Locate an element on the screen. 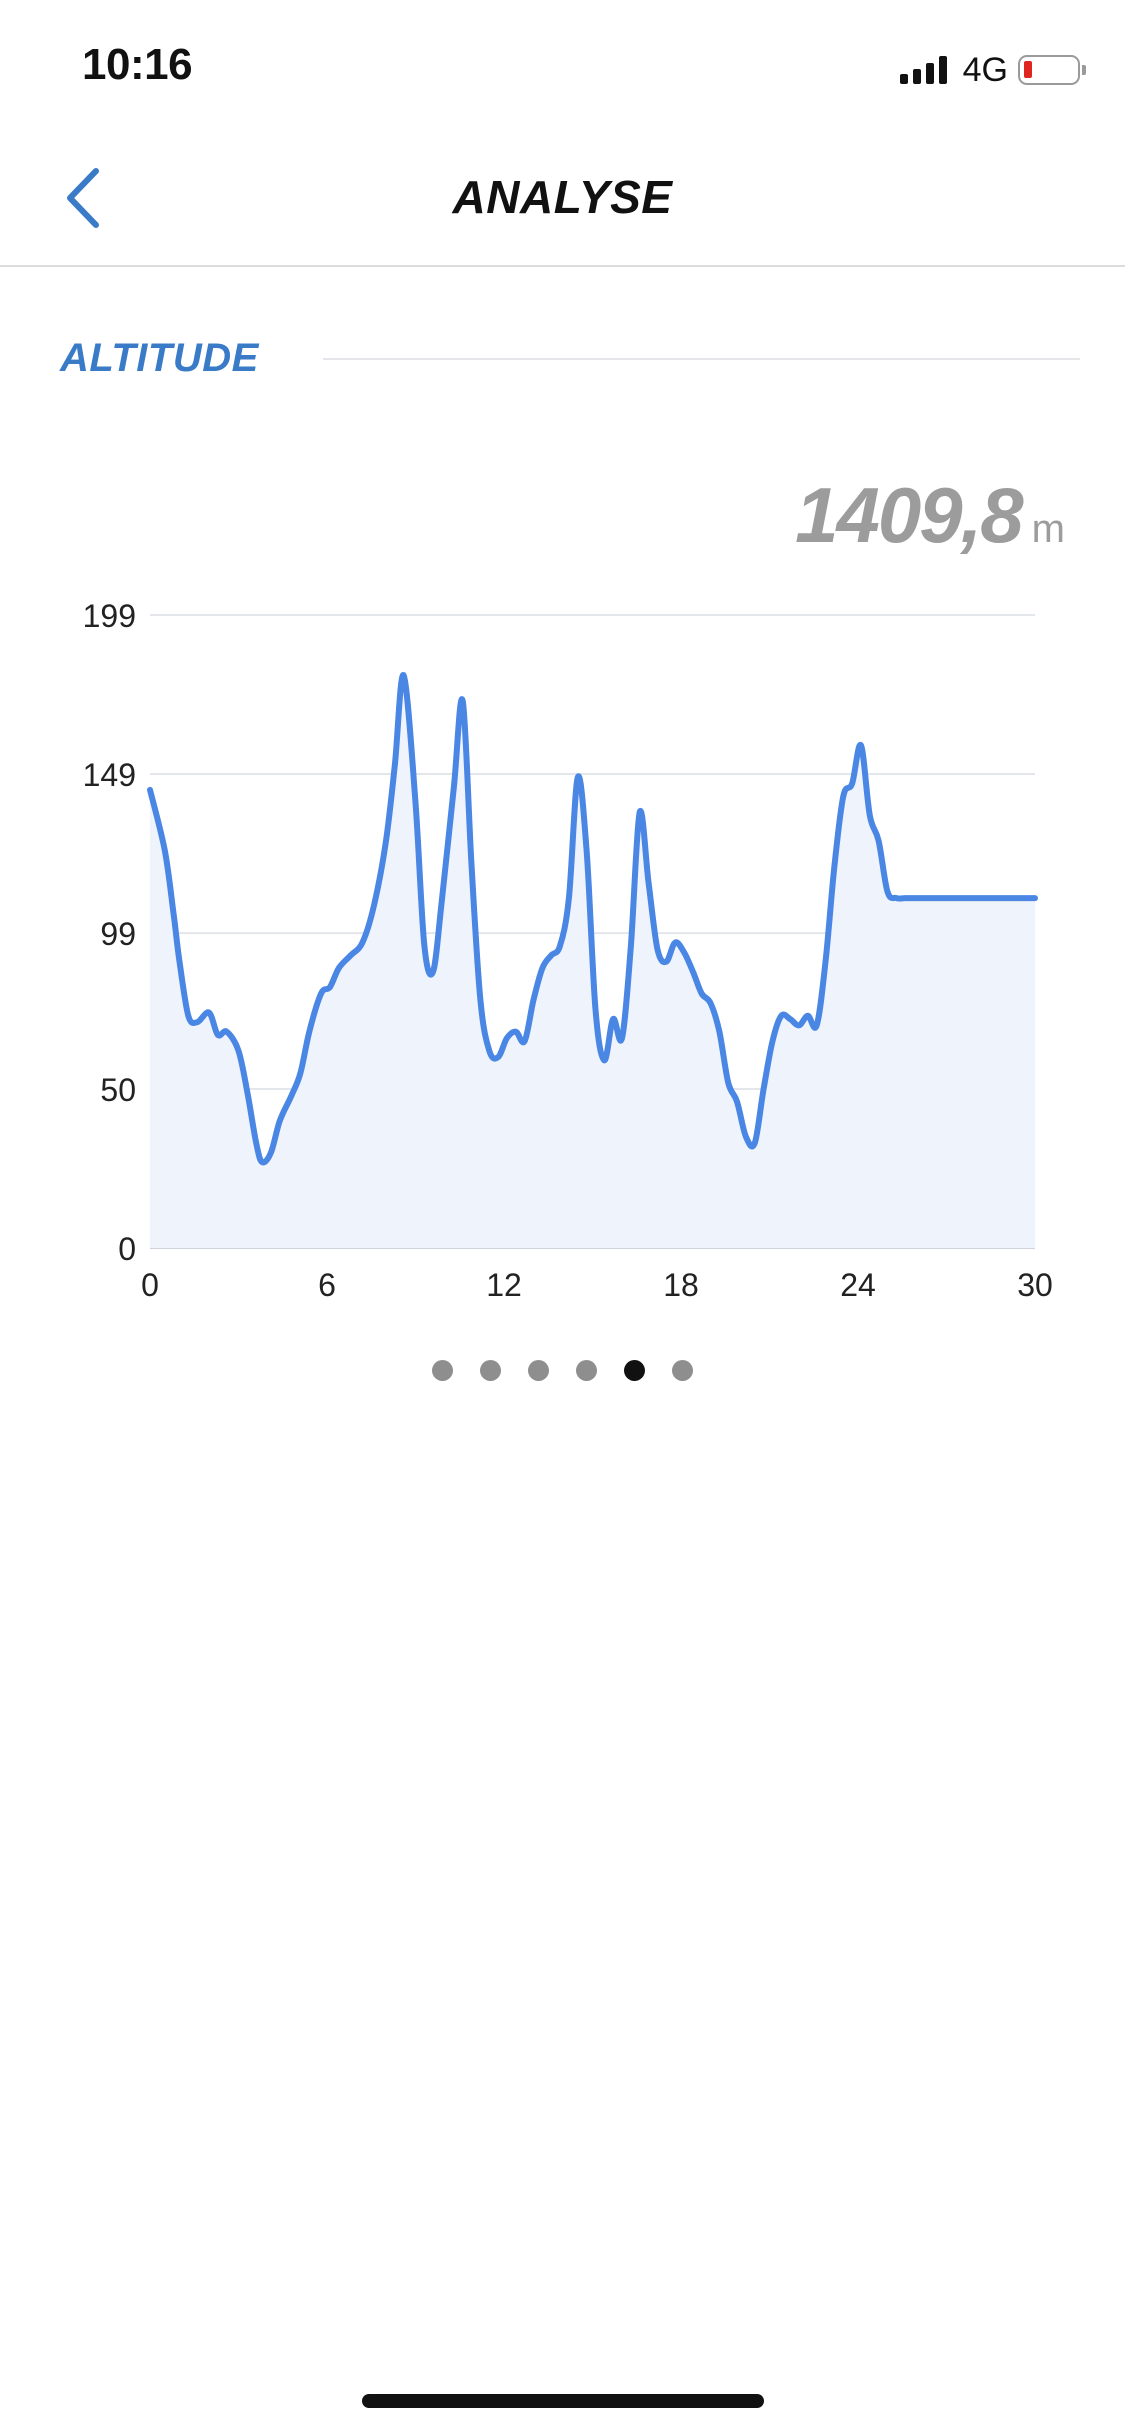 This screenshot has height=2436, width=1125. y-tick-label: 199 is located at coordinates (109, 616).